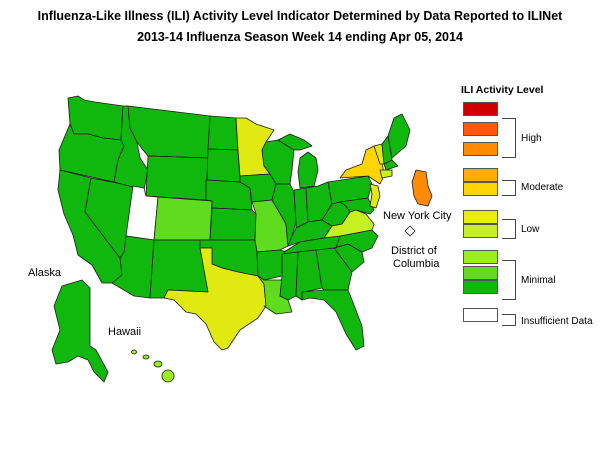  Describe the element at coordinates (357, 206) in the screenshot. I see `state-maryland` at that location.